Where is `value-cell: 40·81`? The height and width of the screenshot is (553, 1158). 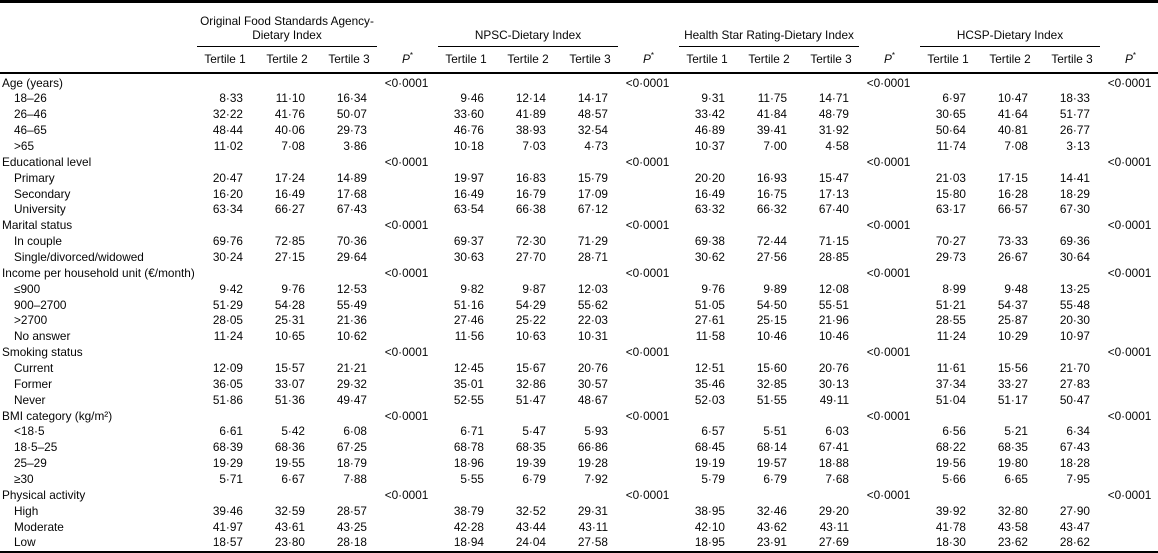 value-cell: 40·81 is located at coordinates (1012, 130).